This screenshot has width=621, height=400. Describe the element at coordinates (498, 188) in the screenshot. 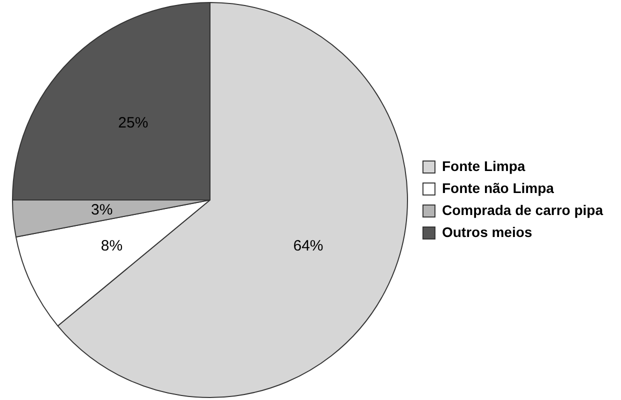

I see `legend-label: Fonte não Limpa` at that location.